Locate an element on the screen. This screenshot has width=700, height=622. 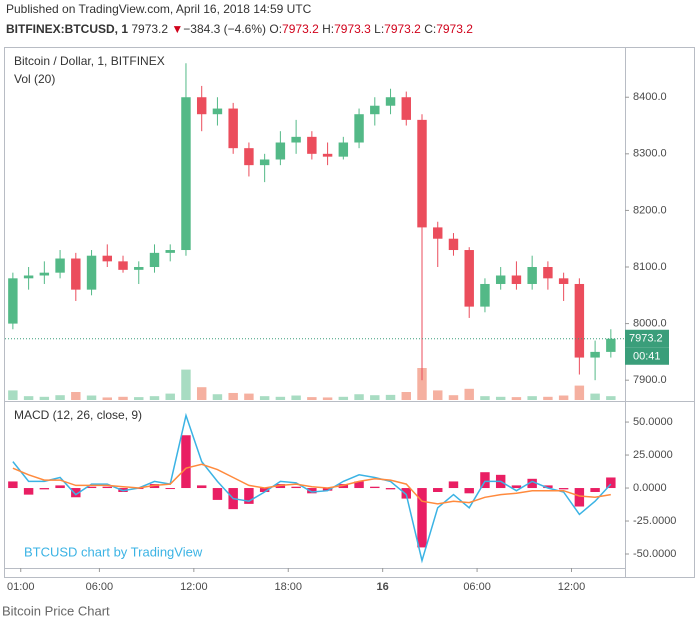
price-tag is located at coordinates (647, 338).